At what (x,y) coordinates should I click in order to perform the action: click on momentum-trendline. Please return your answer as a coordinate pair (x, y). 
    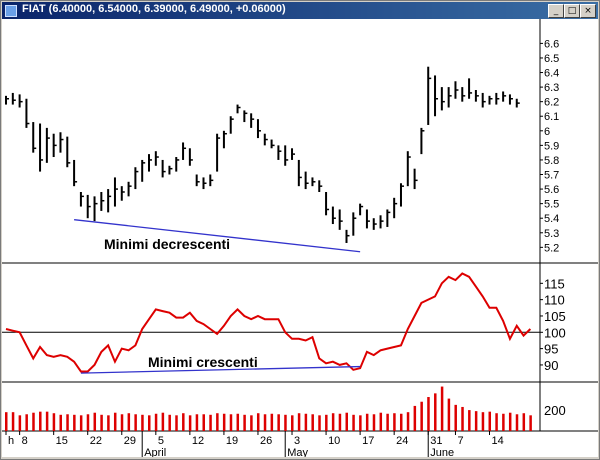
    Looking at the image, I should click on (220, 369).